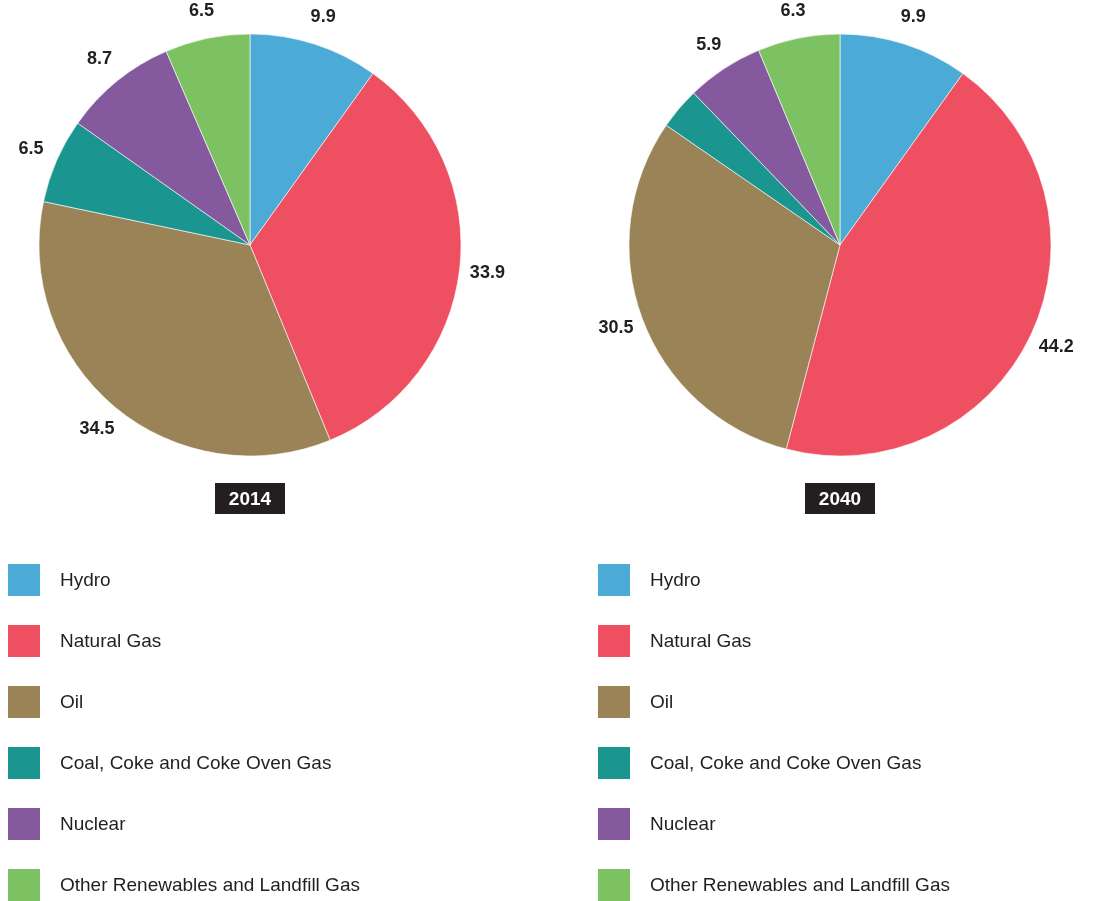 The width and height of the screenshot is (1103, 901). I want to click on data-label: 34.5, so click(97, 427).